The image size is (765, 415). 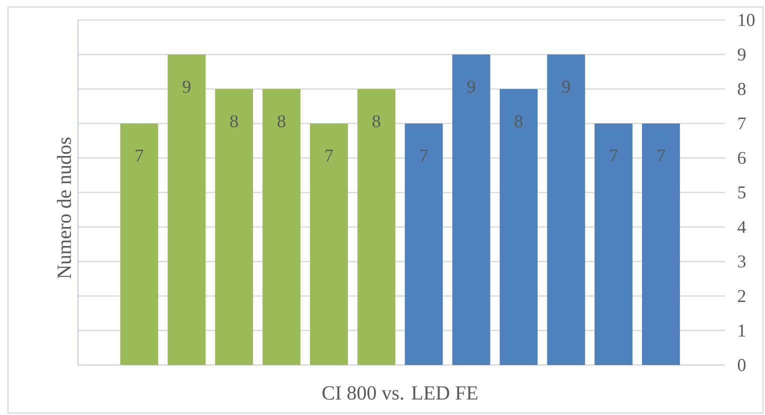 What do you see at coordinates (742, 89) in the screenshot?
I see `y-tick-label: 8` at bounding box center [742, 89].